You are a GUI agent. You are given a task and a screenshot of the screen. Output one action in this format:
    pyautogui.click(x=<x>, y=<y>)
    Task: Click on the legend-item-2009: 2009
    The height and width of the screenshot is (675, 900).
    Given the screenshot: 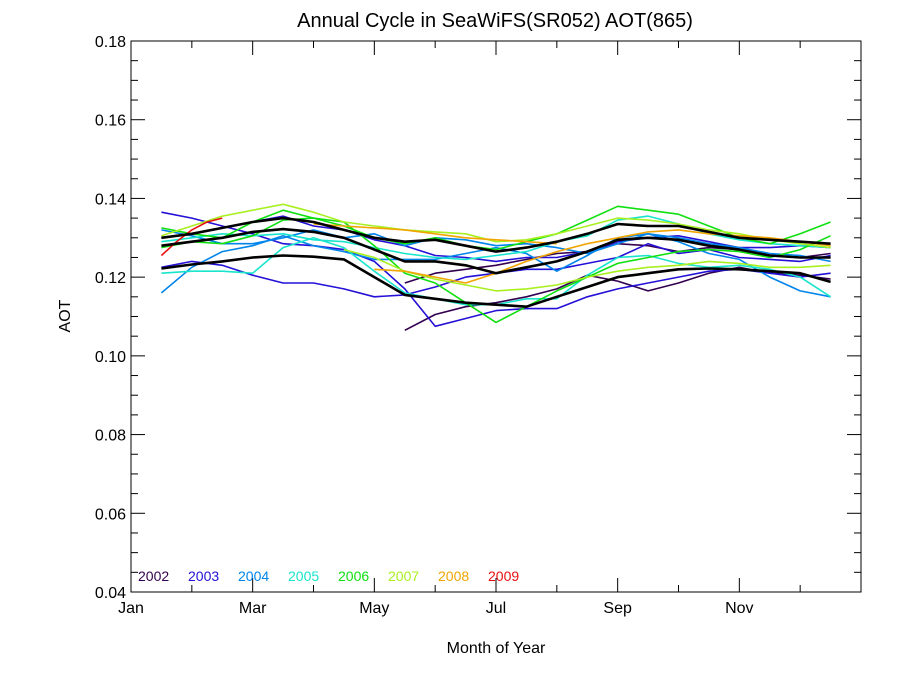 What is the action you would take?
    pyautogui.click(x=503, y=576)
    